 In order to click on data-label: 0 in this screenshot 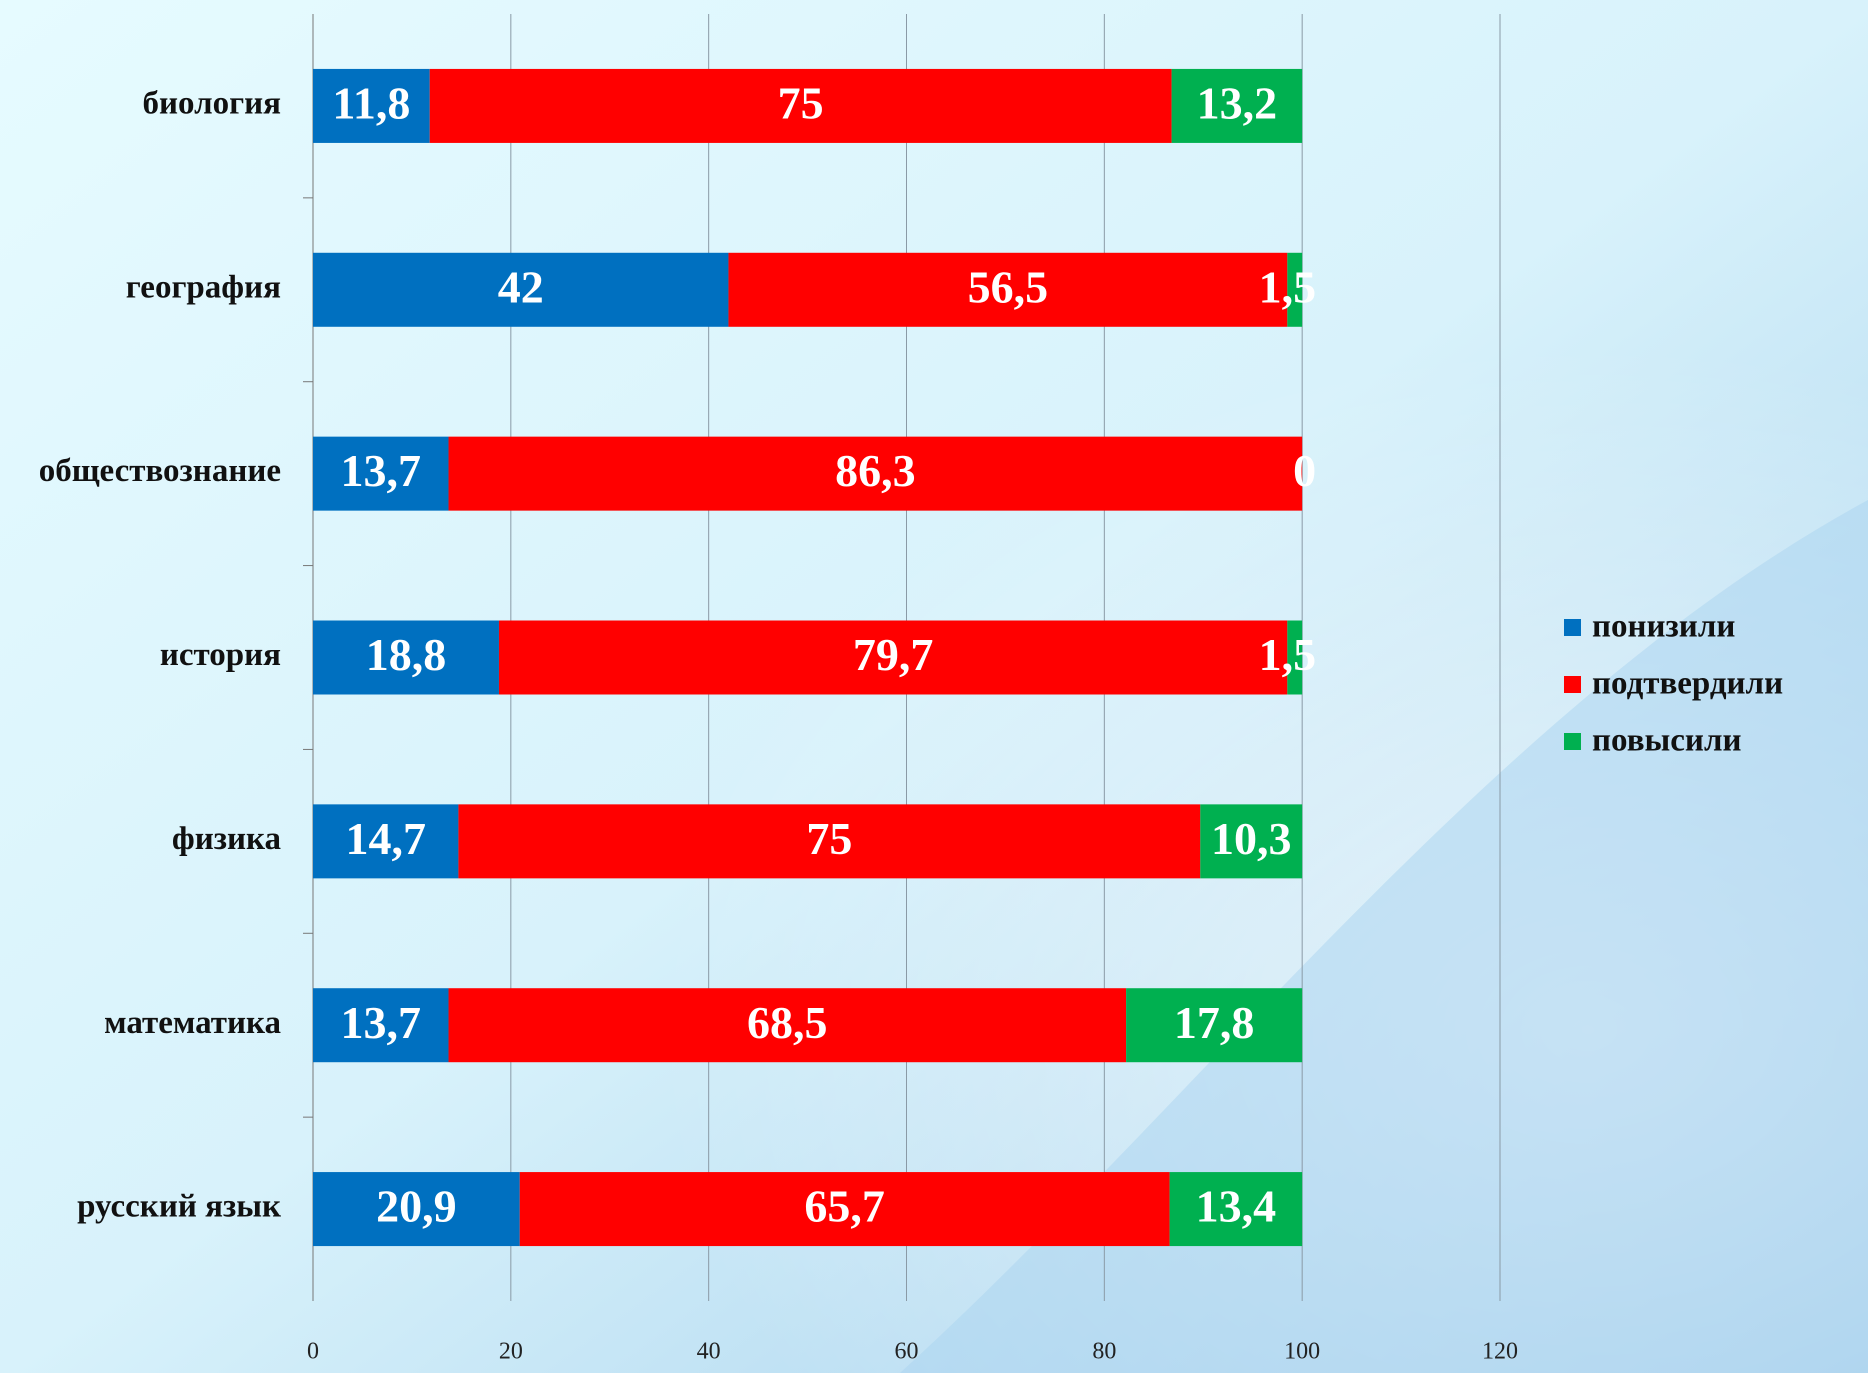, I will do `click(1304, 470)`.